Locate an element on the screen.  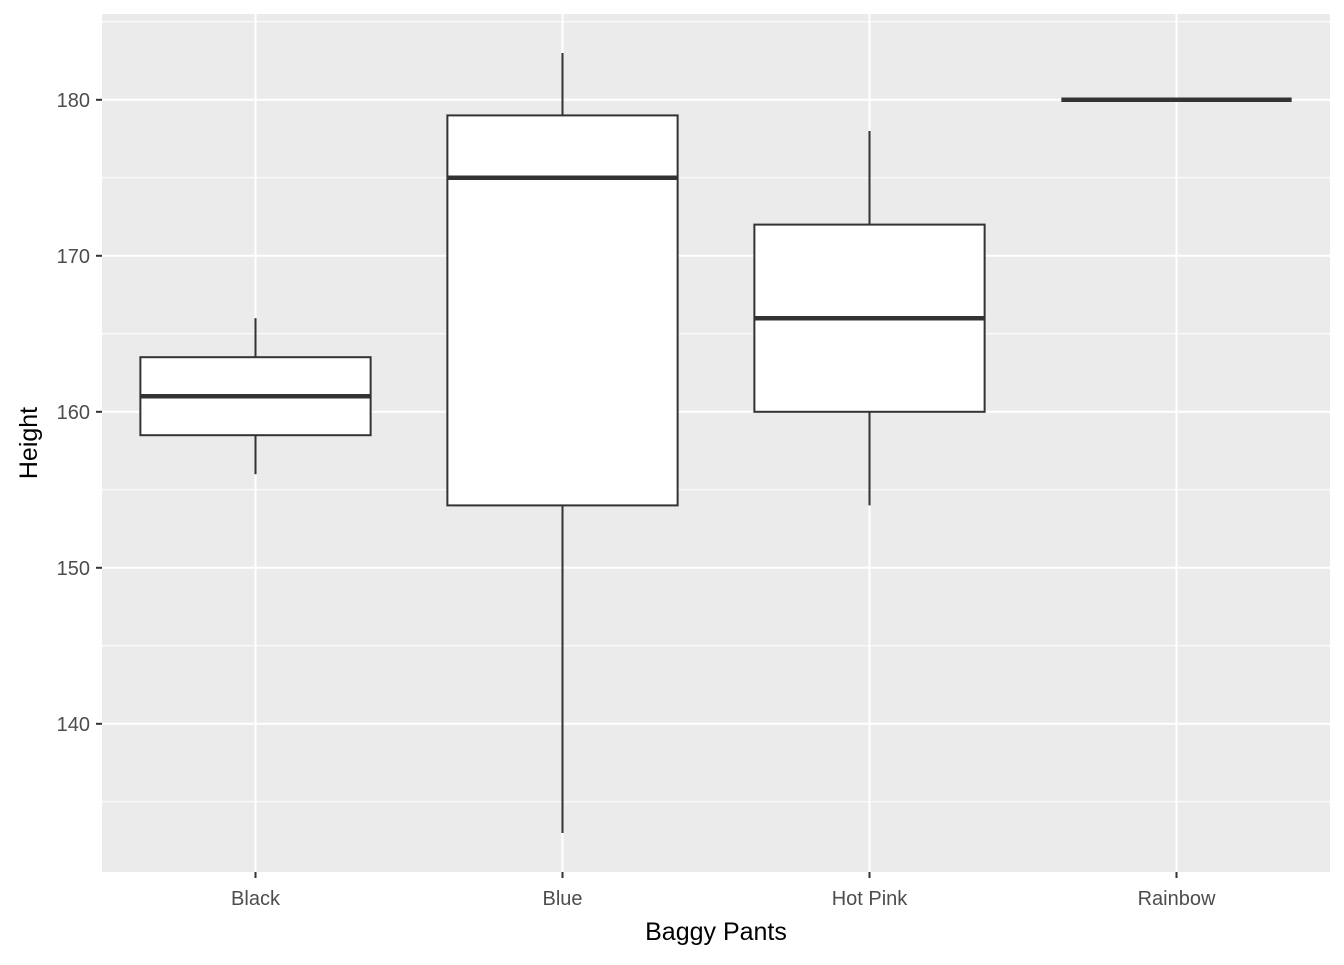
x-tick-label: Hot Pink is located at coordinates (870, 899).